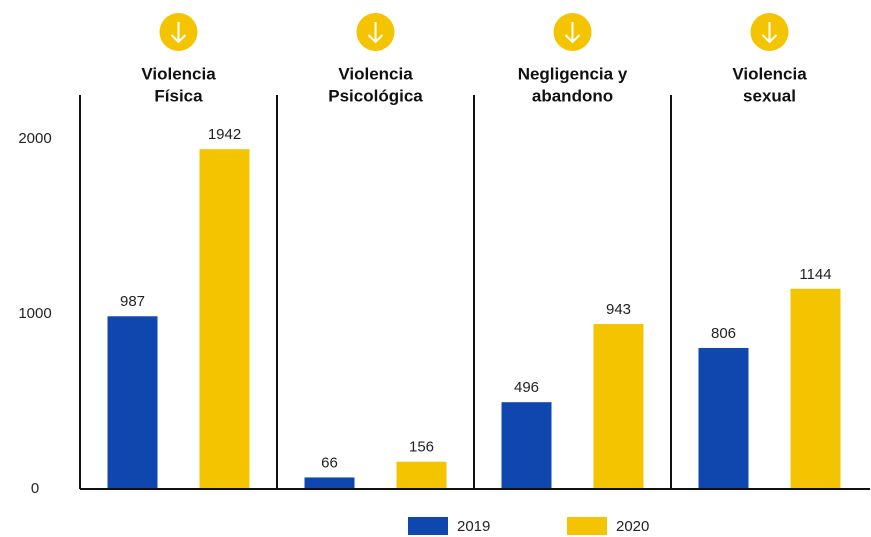  I want to click on value-label: 943, so click(618, 309).